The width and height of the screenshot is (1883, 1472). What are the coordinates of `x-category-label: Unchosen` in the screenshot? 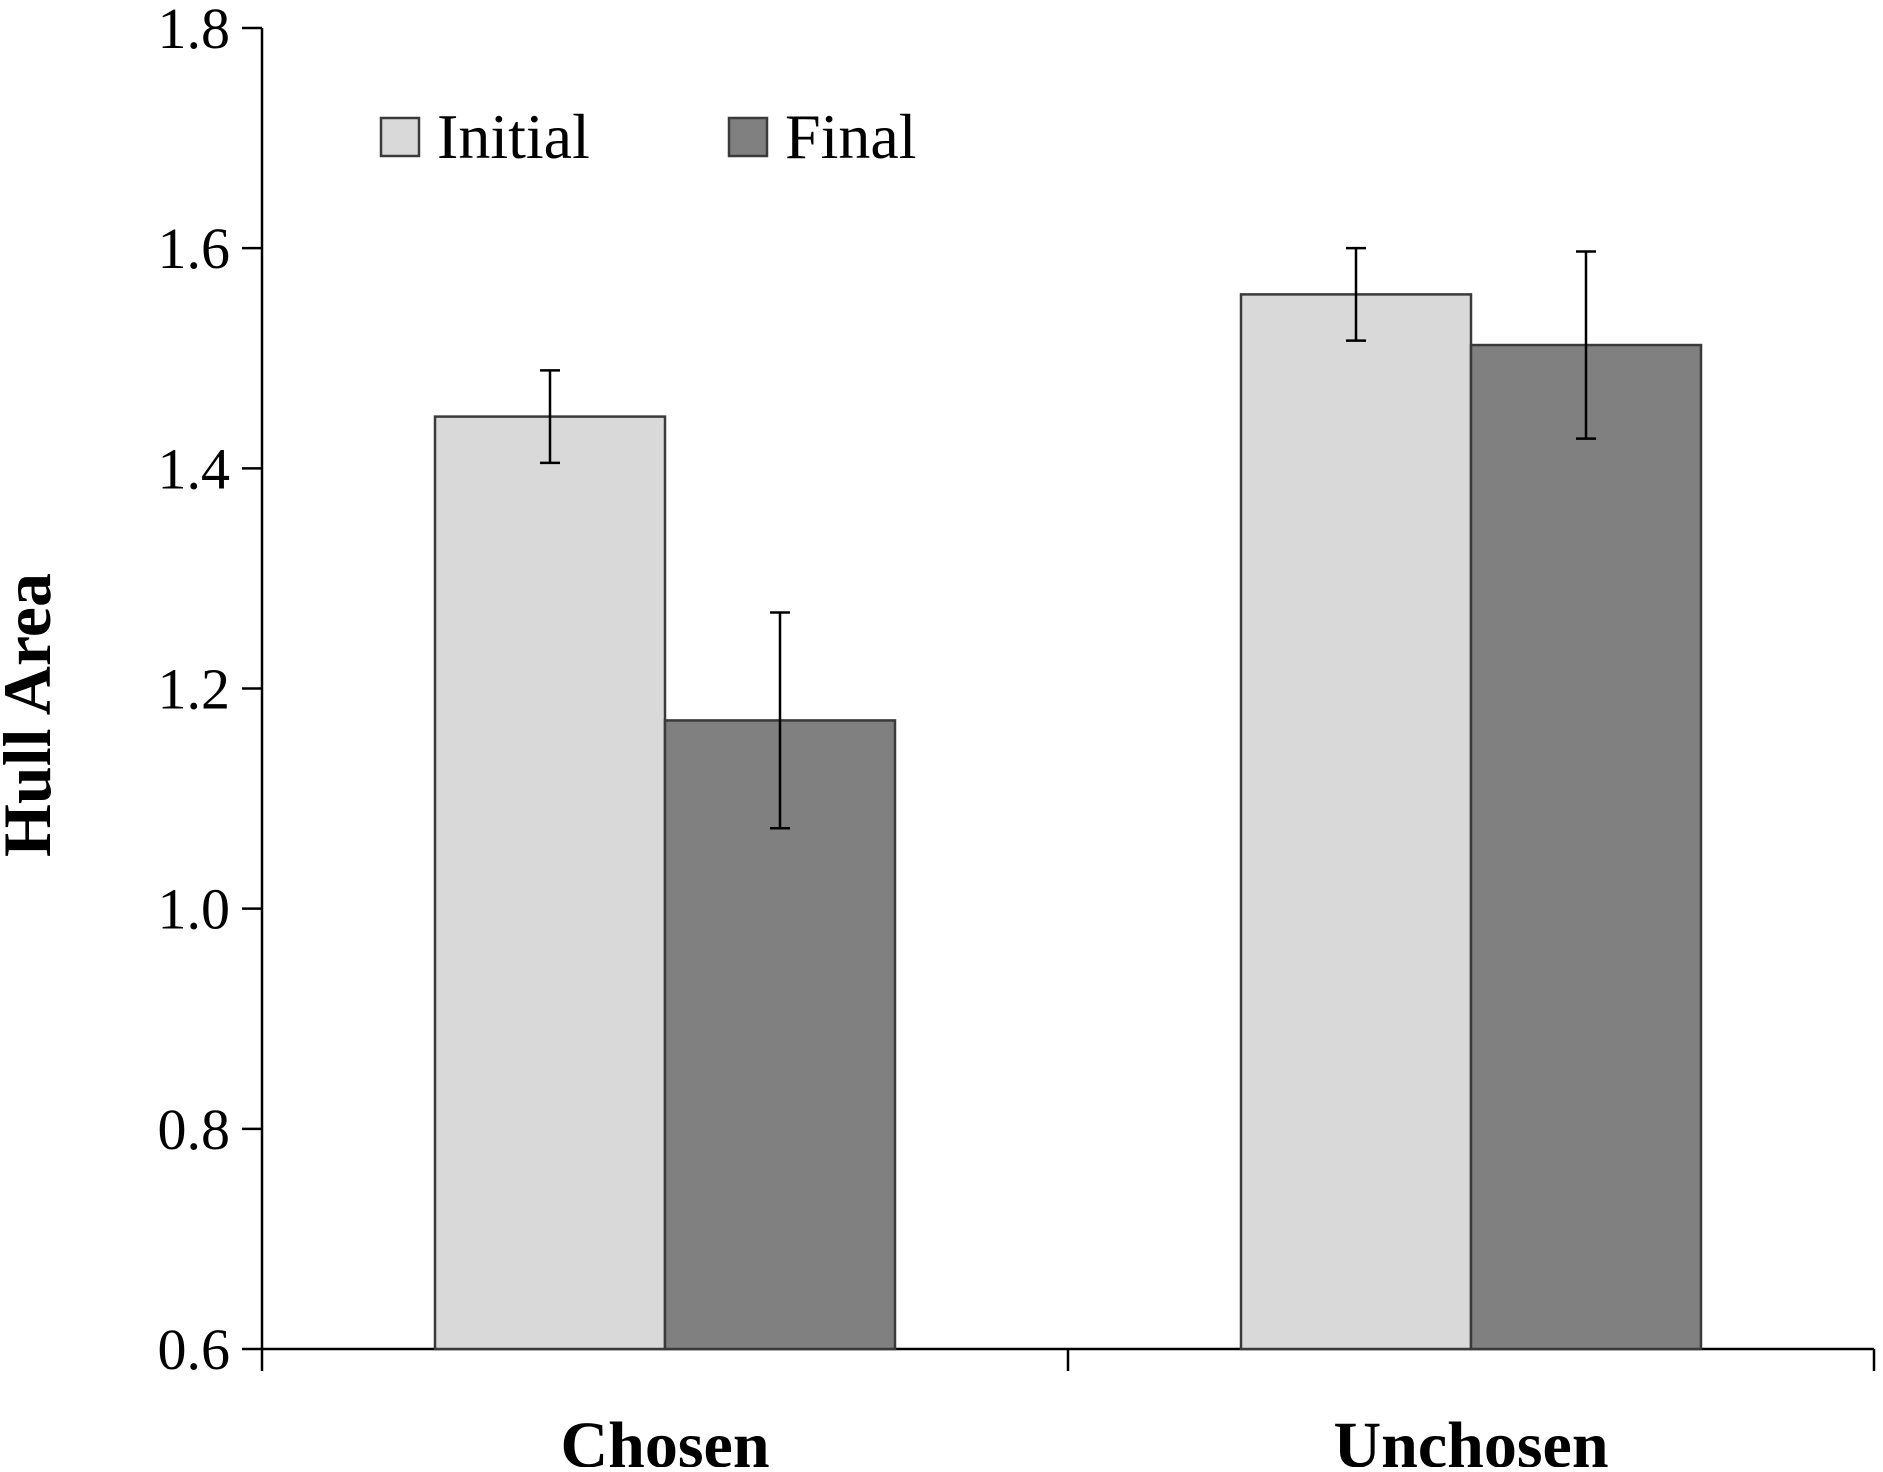 It's located at (1470, 1438).